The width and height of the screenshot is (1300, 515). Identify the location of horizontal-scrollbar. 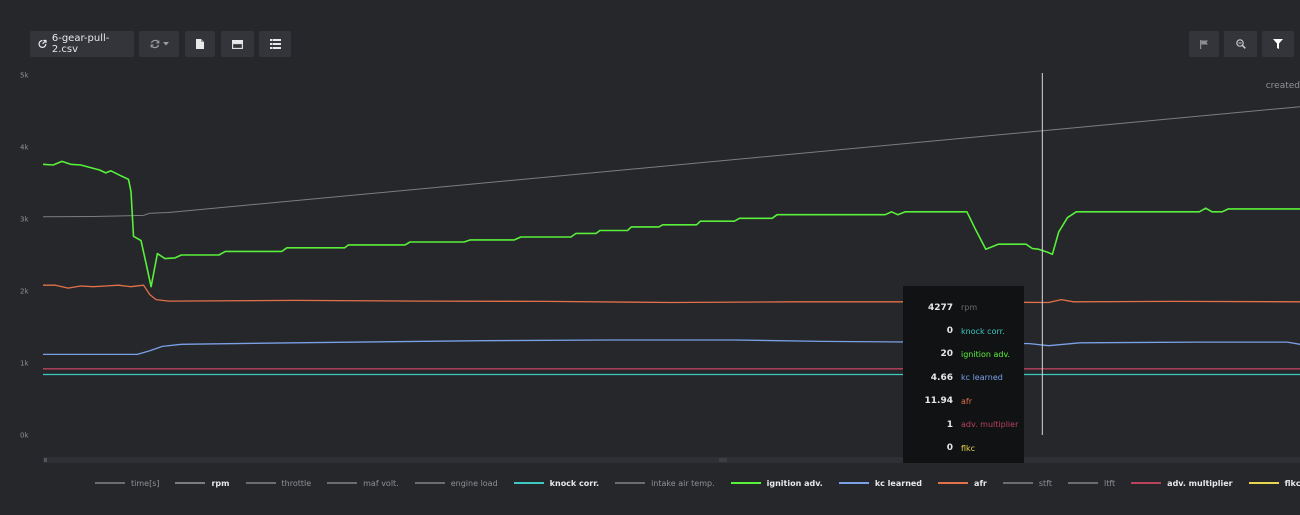
(671, 460).